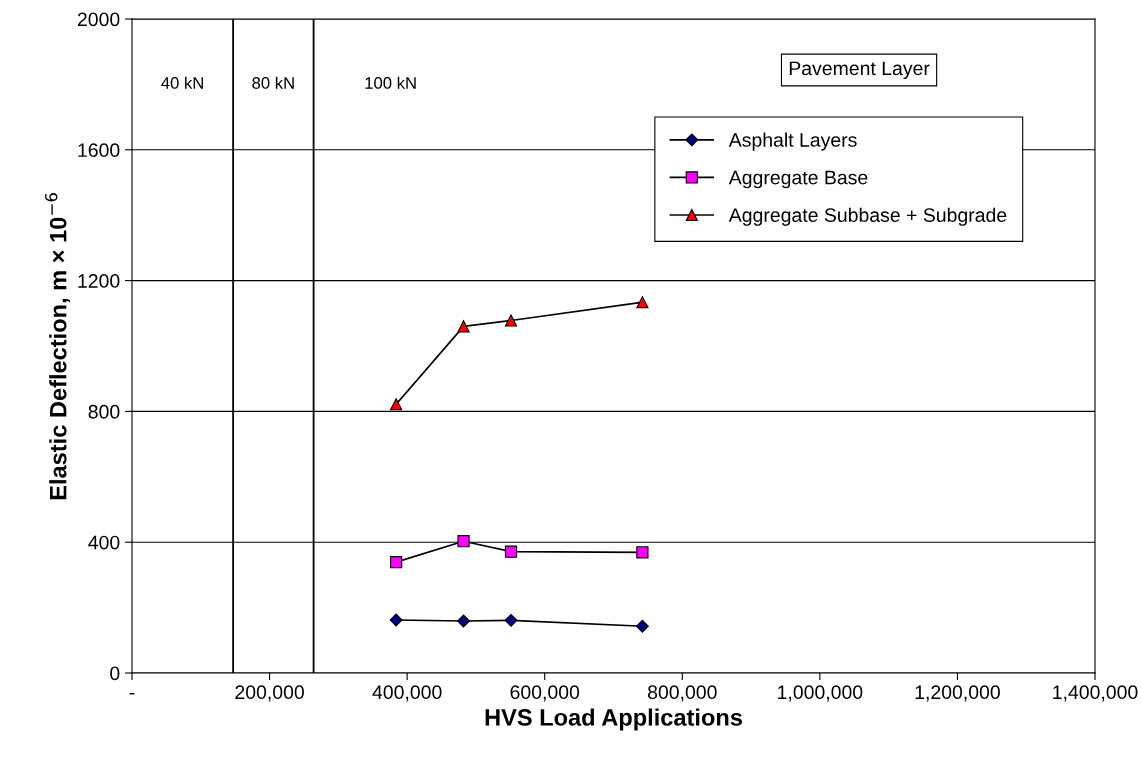 The image size is (1141, 759). What do you see at coordinates (57, 346) in the screenshot?
I see `y-axis-title: Elastic Deflection, m × 10$^{−6}$` at bounding box center [57, 346].